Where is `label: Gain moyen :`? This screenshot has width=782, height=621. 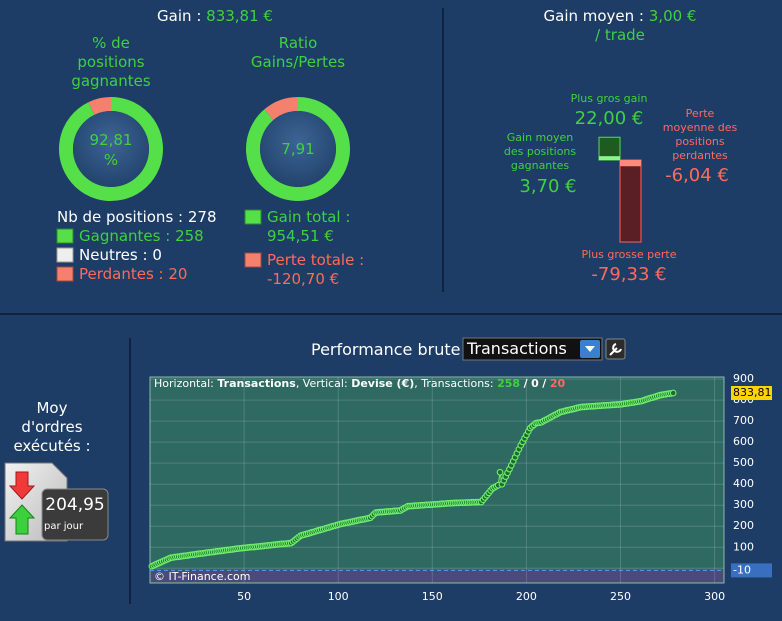 label: Gain moyen : is located at coordinates (593, 16).